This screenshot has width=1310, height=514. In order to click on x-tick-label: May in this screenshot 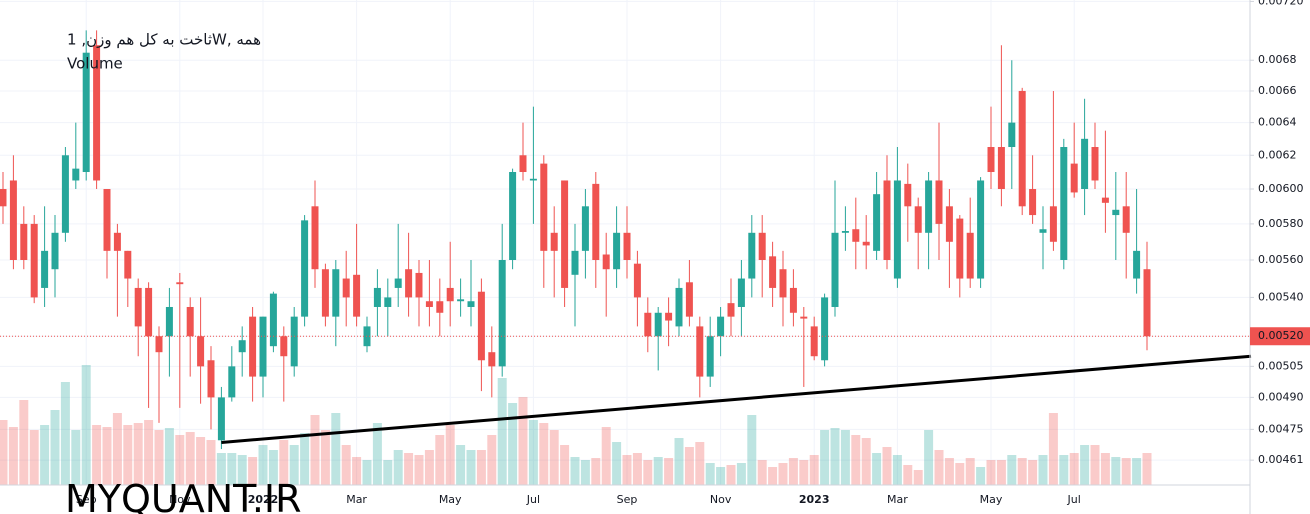, I will do `click(450, 499)`.